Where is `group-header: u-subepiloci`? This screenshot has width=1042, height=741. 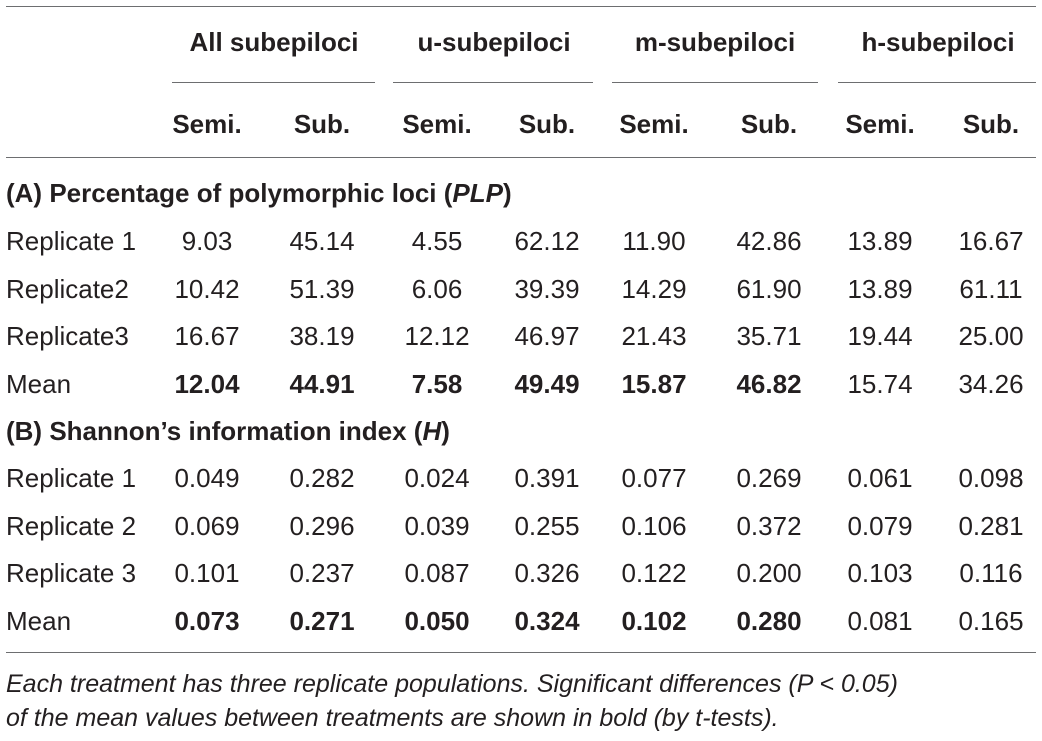
group-header: u-subepiloci is located at coordinates (494, 42).